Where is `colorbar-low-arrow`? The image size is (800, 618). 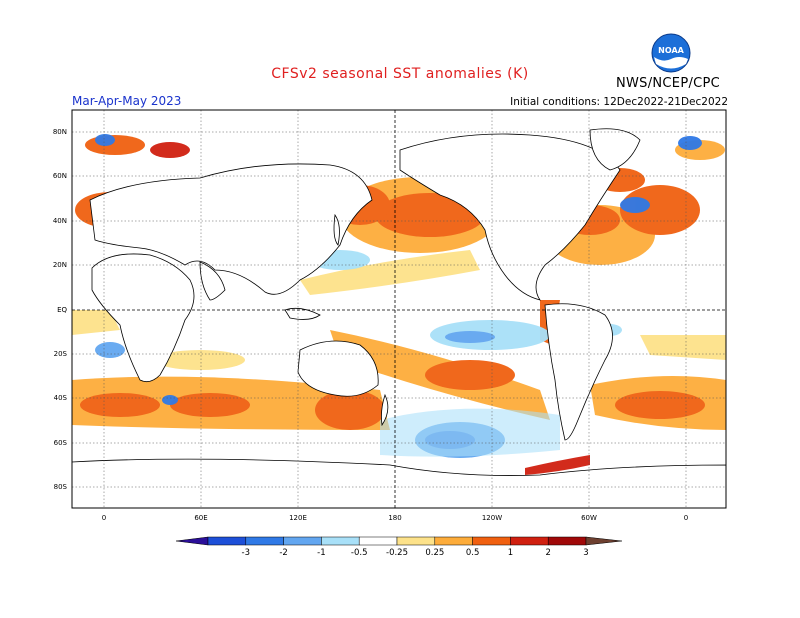
colorbar-low-arrow is located at coordinates (192, 541).